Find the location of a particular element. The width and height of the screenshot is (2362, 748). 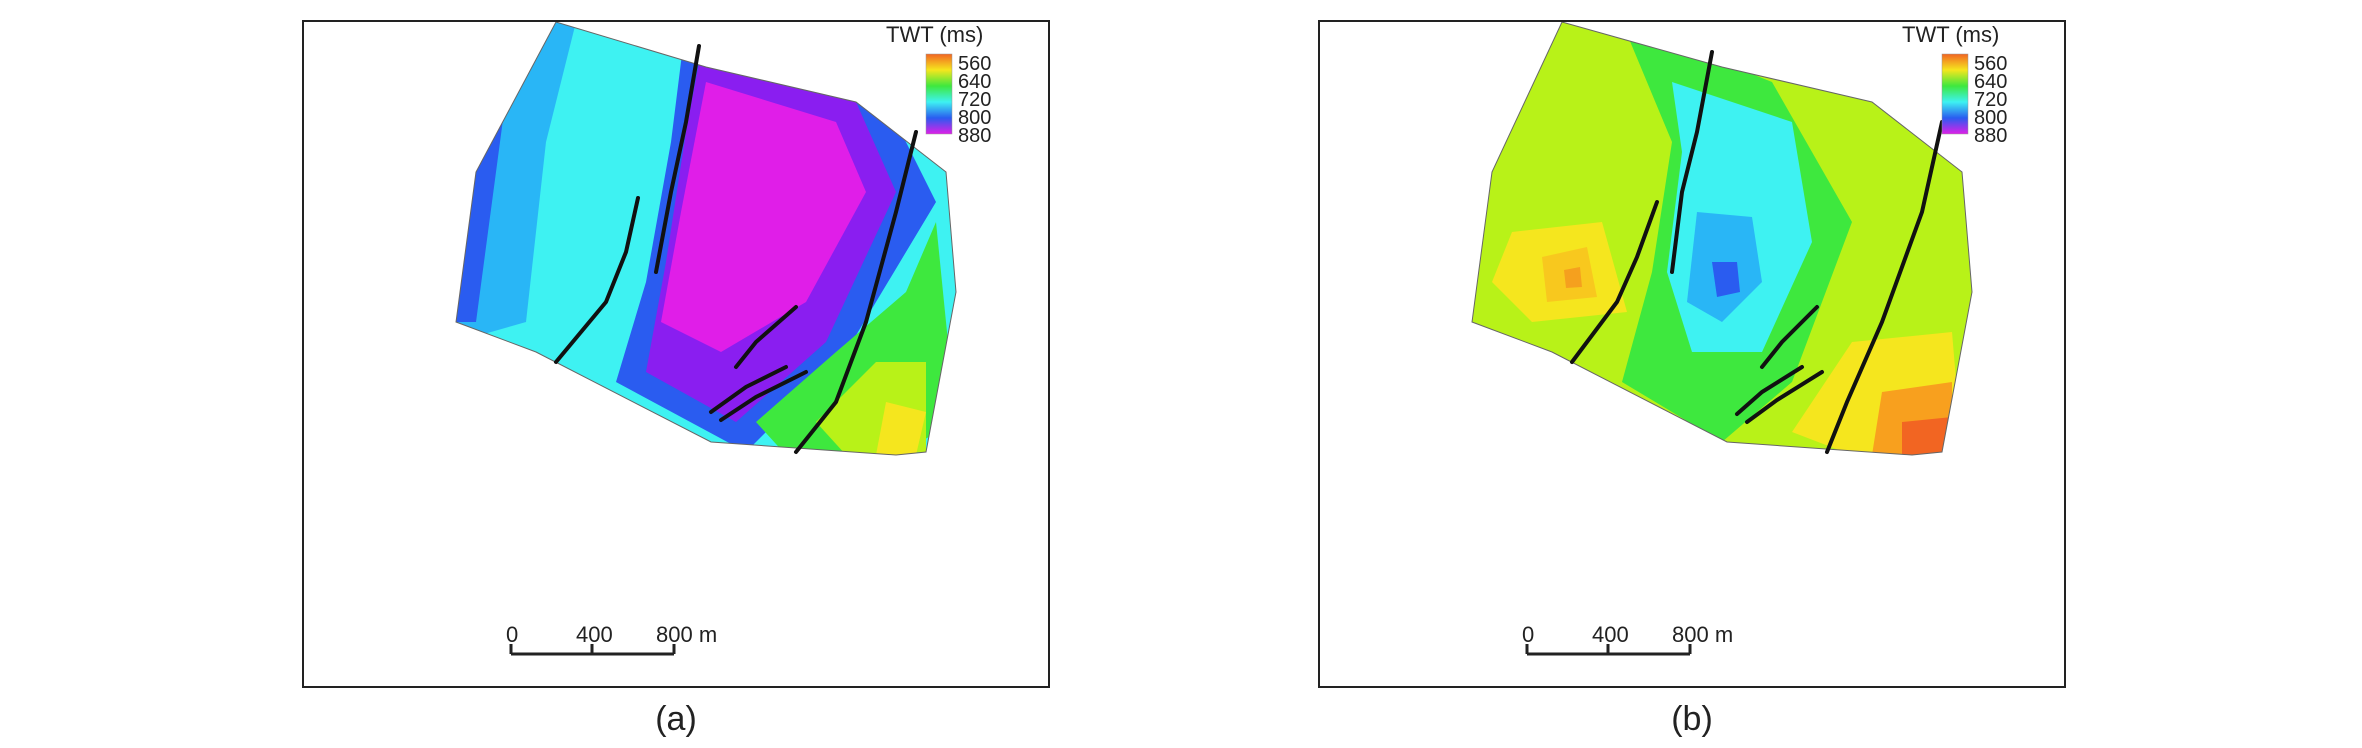

legend-a: TWT (ms) 560 640 720 800 880 is located at coordinates (938, 84).